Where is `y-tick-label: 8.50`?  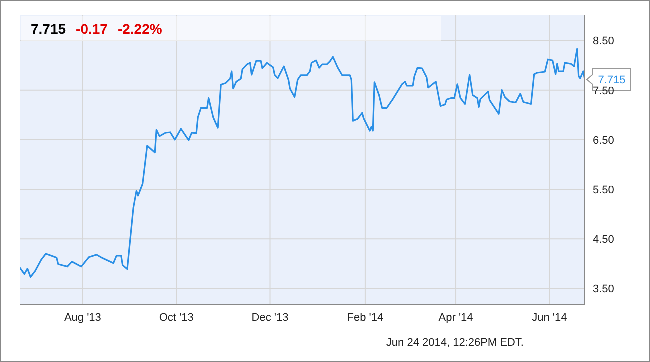 y-tick-label: 8.50 is located at coordinates (603, 42).